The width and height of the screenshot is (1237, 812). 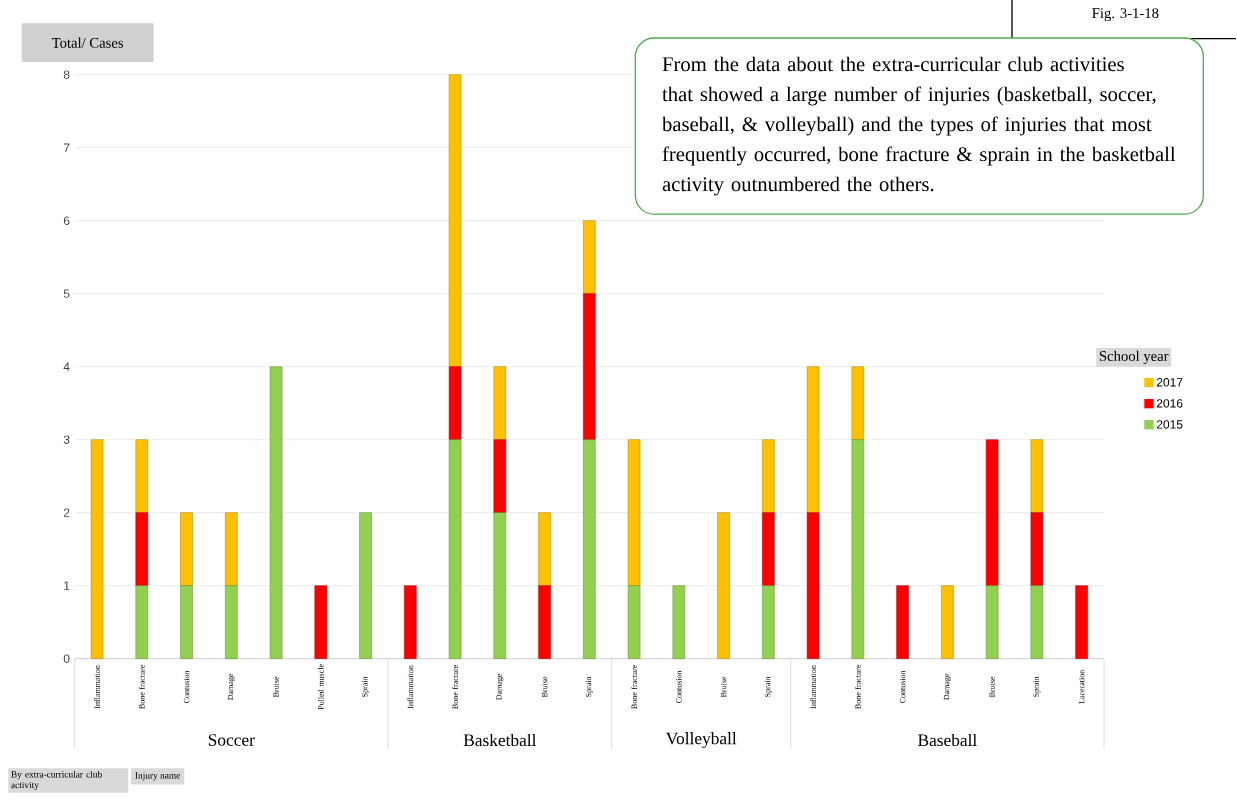 What do you see at coordinates (1169, 424) in the screenshot?
I see `legend-label: 2015` at bounding box center [1169, 424].